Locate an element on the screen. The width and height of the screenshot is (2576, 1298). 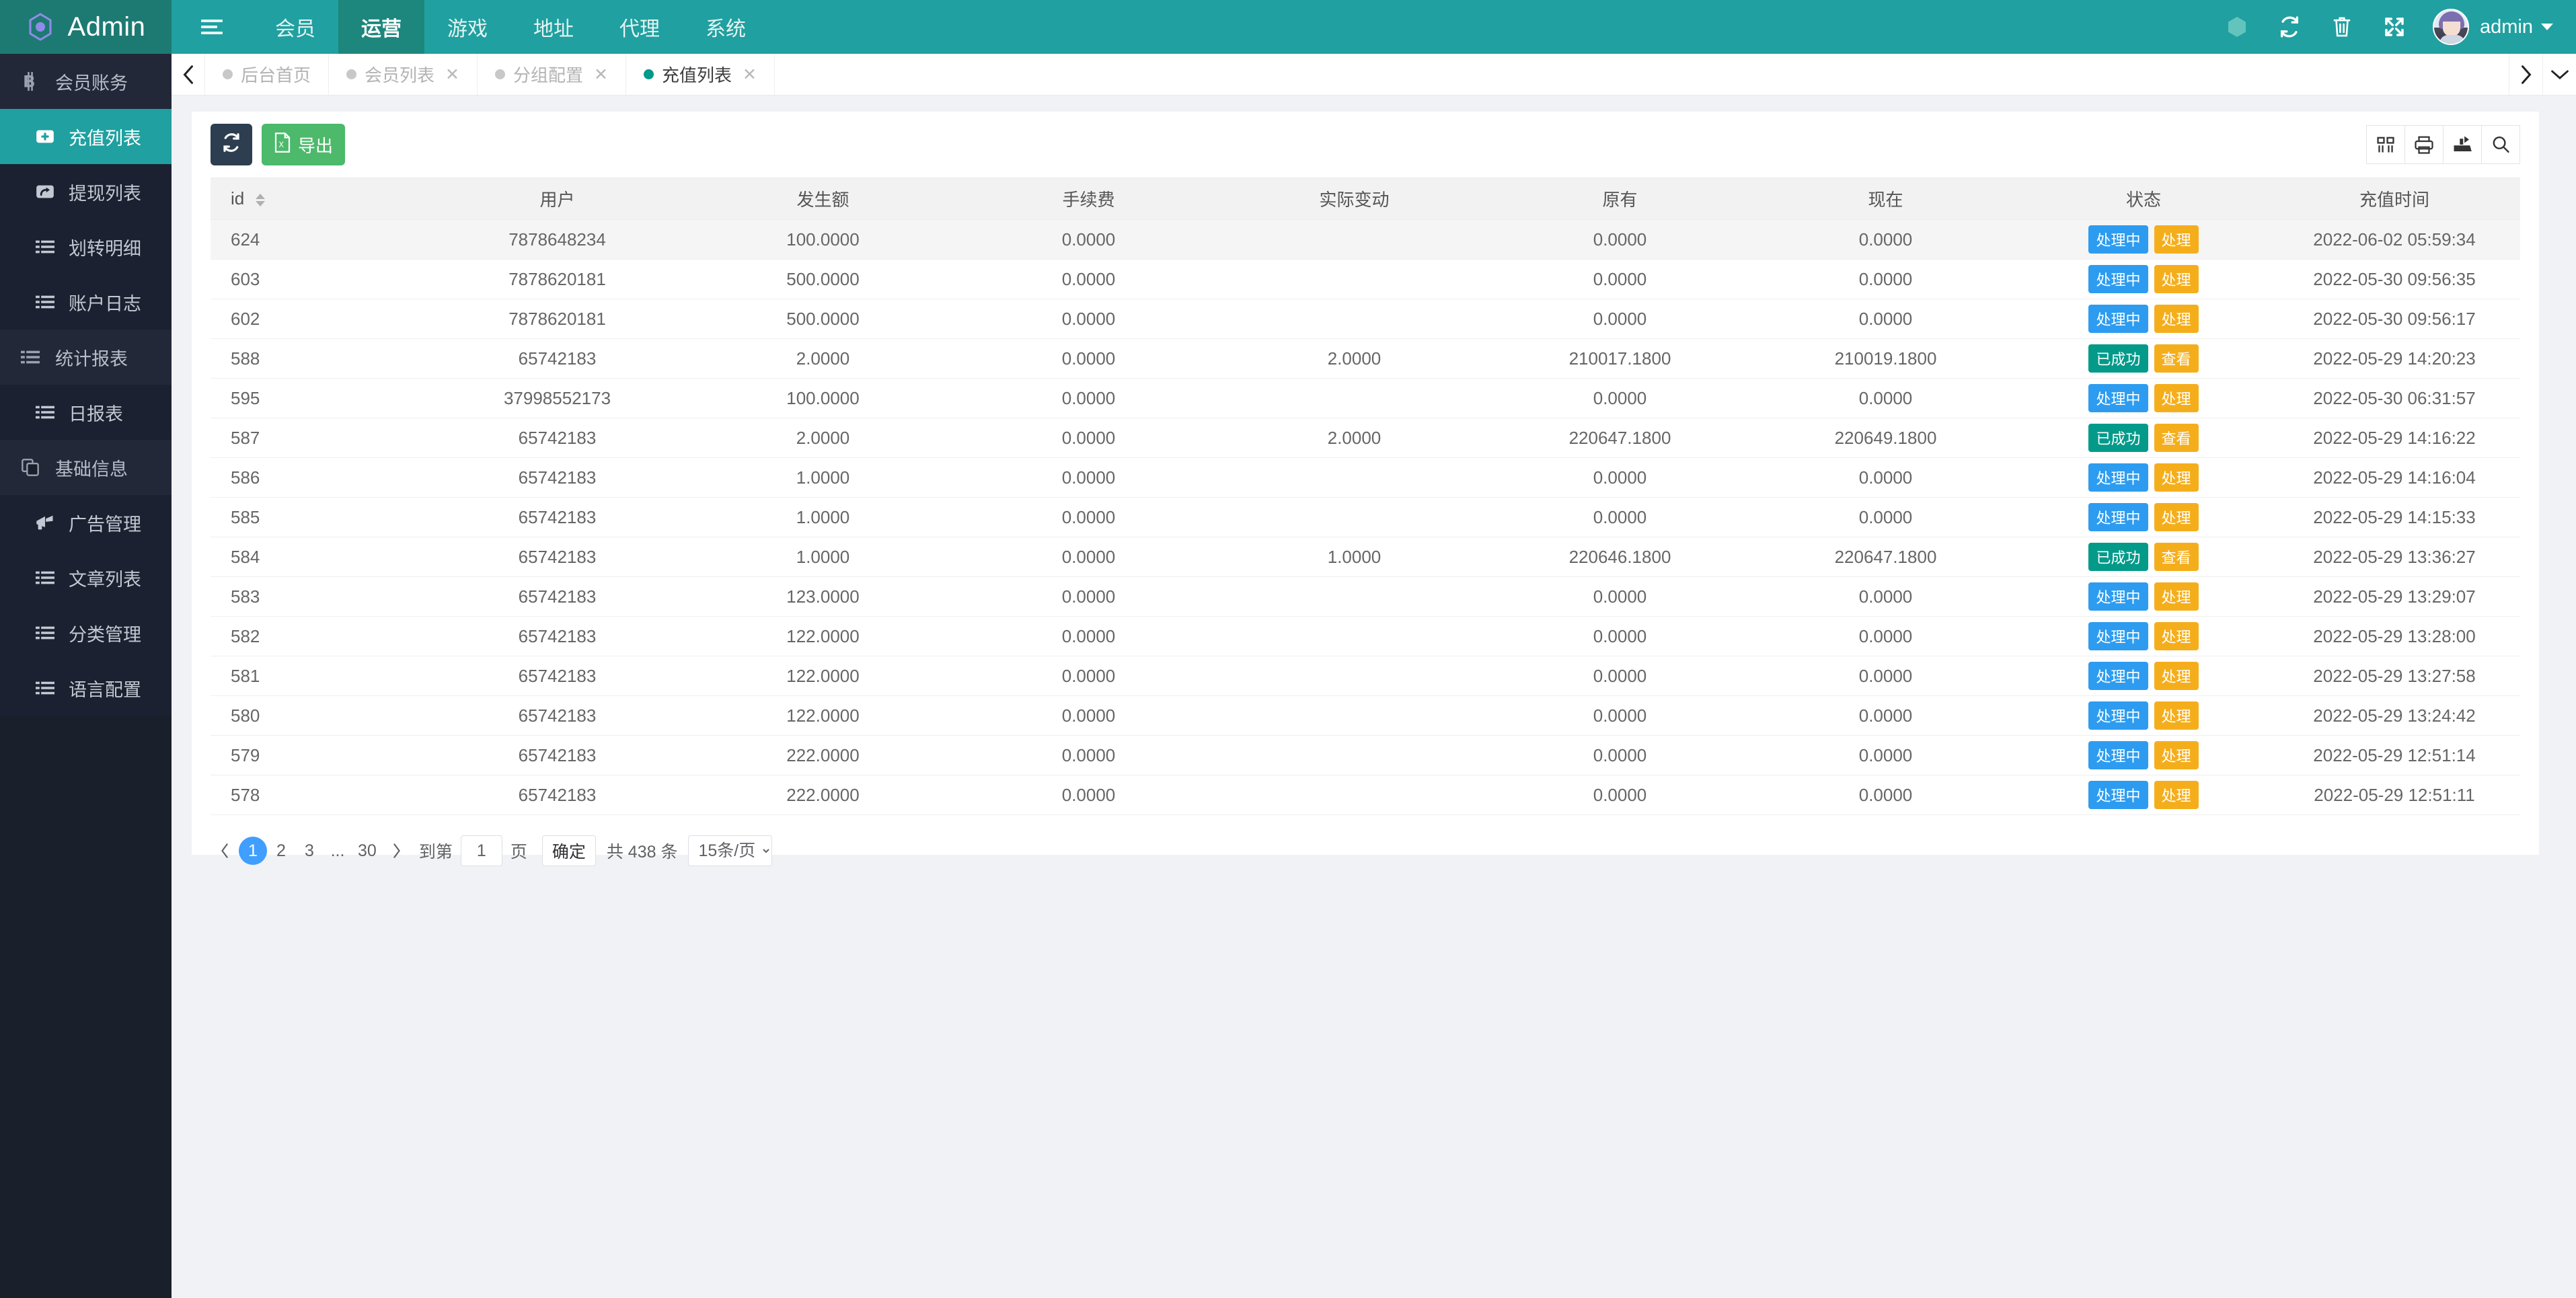
sidebar-item-transfer-detail: 划转明细 is located at coordinates (86, 246).